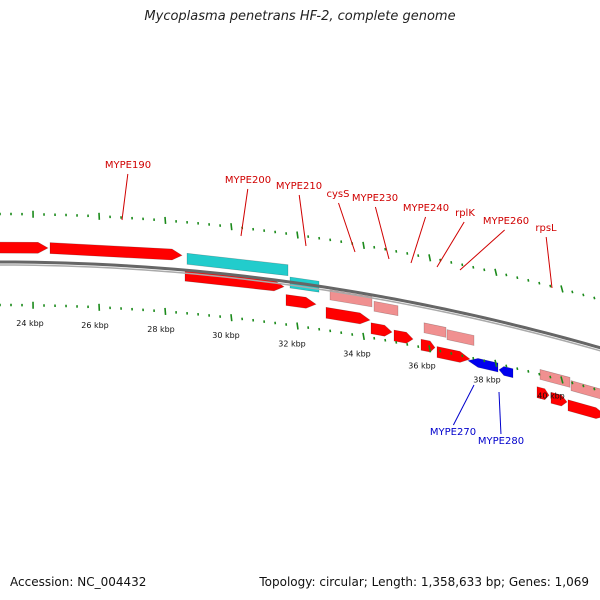 This screenshot has width=600, height=600. What do you see at coordinates (237, 264) in the screenshot?
I see `feature-bar-highlight` at bounding box center [237, 264].